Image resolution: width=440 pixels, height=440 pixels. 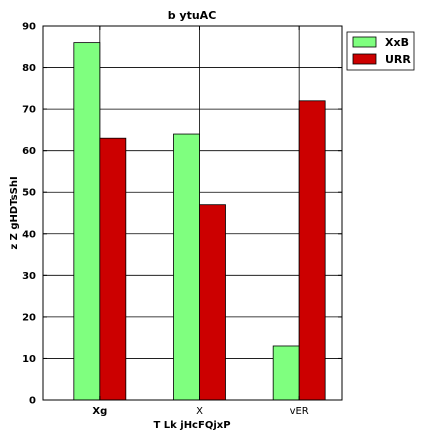 What do you see at coordinates (199, 411) in the screenshot?
I see `x-tick-label: X` at bounding box center [199, 411].